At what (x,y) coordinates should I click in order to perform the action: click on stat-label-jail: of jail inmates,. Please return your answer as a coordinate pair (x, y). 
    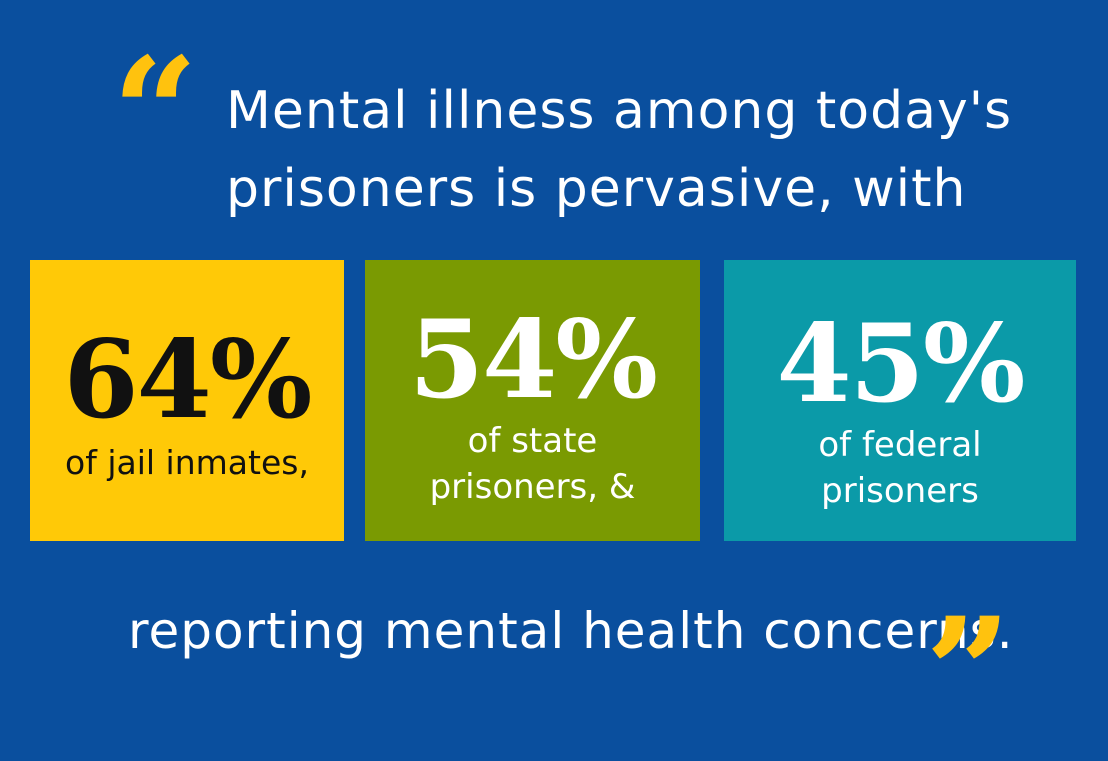
    Looking at the image, I should click on (187, 462).